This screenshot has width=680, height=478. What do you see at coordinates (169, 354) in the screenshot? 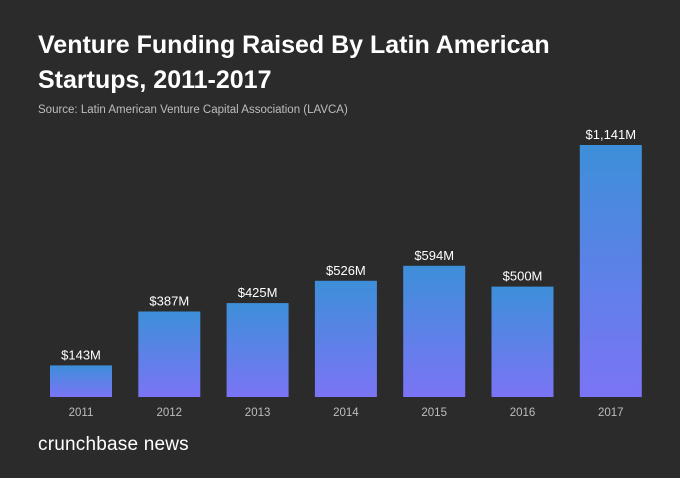
I see `bar-2012` at bounding box center [169, 354].